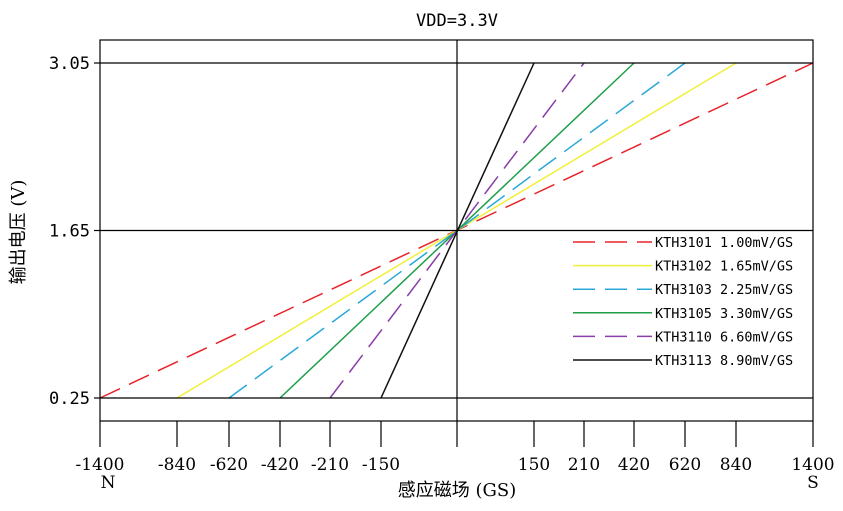 This screenshot has width=843, height=511. What do you see at coordinates (280, 465) in the screenshot?
I see `x-tick-label: -420` at bounding box center [280, 465].